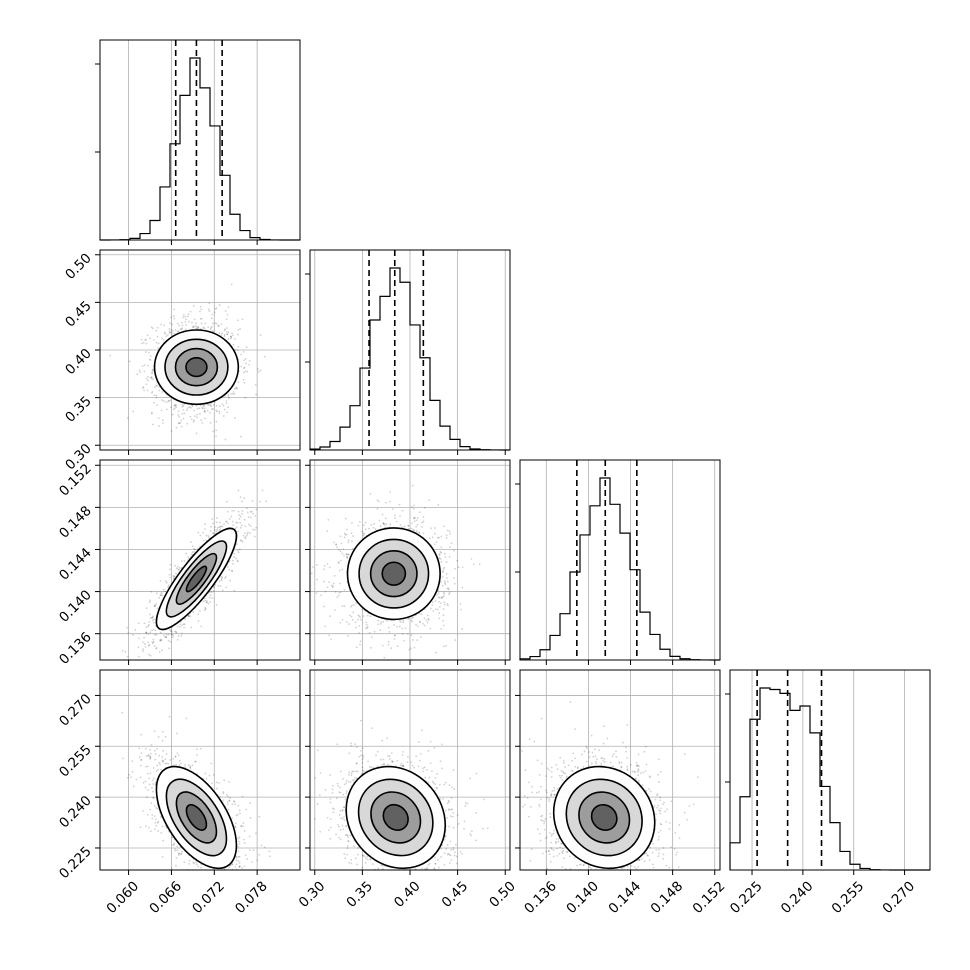  Describe the element at coordinates (196, 790) in the screenshot. I see `joint-density` at that location.